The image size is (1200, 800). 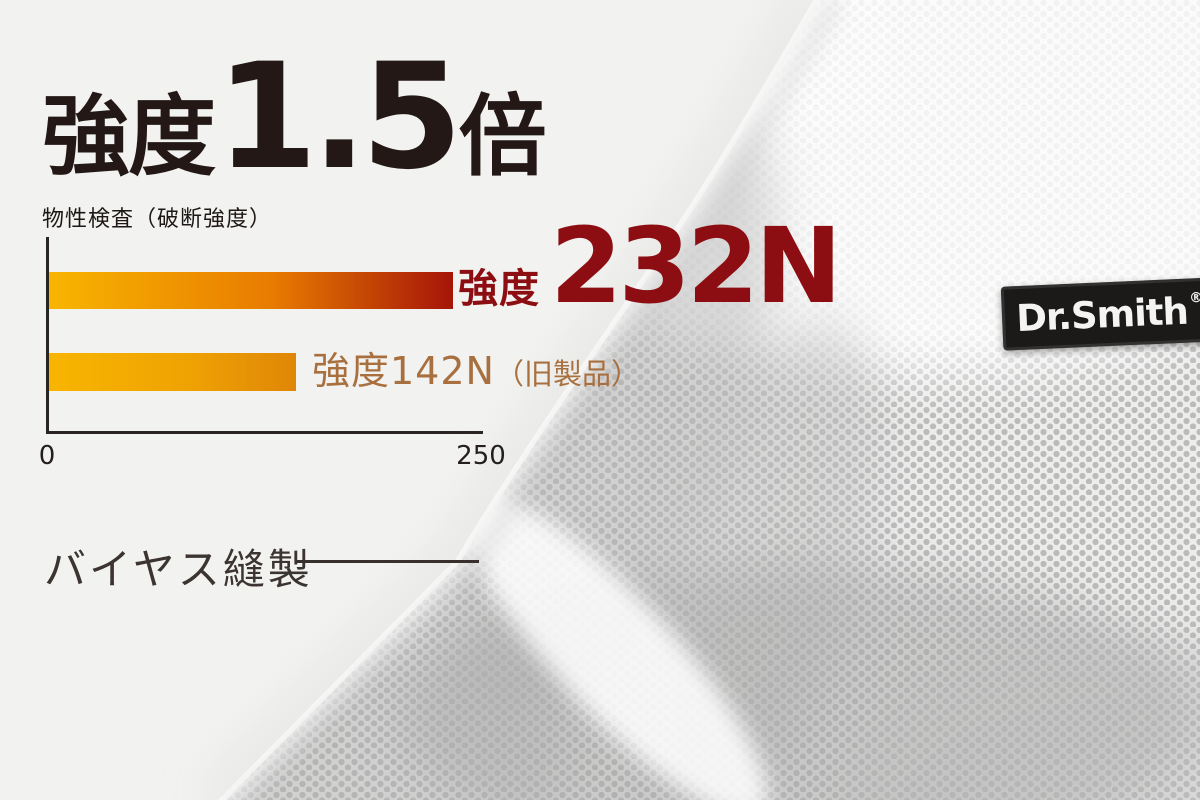 What do you see at coordinates (481, 456) in the screenshot?
I see `x-tick-max: 250` at bounding box center [481, 456].